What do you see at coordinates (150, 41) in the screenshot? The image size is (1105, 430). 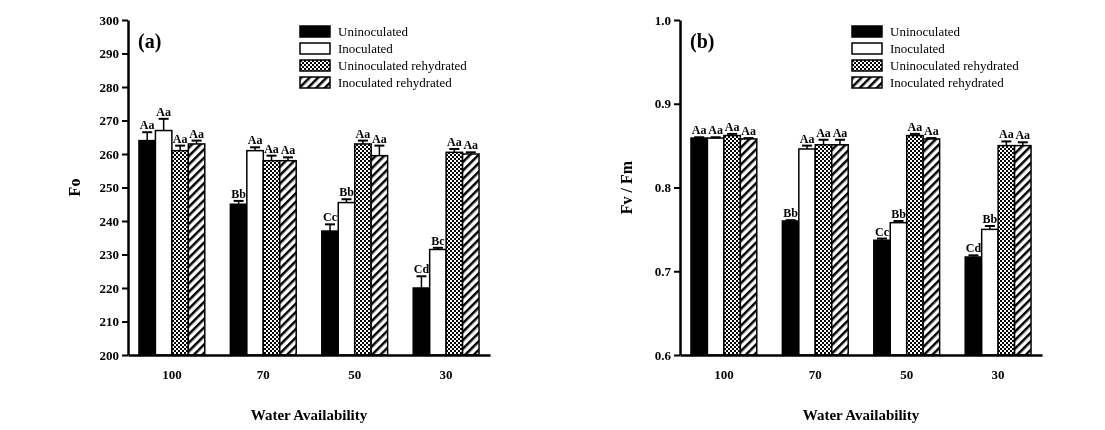 I see `text: (a)` at bounding box center [150, 41].